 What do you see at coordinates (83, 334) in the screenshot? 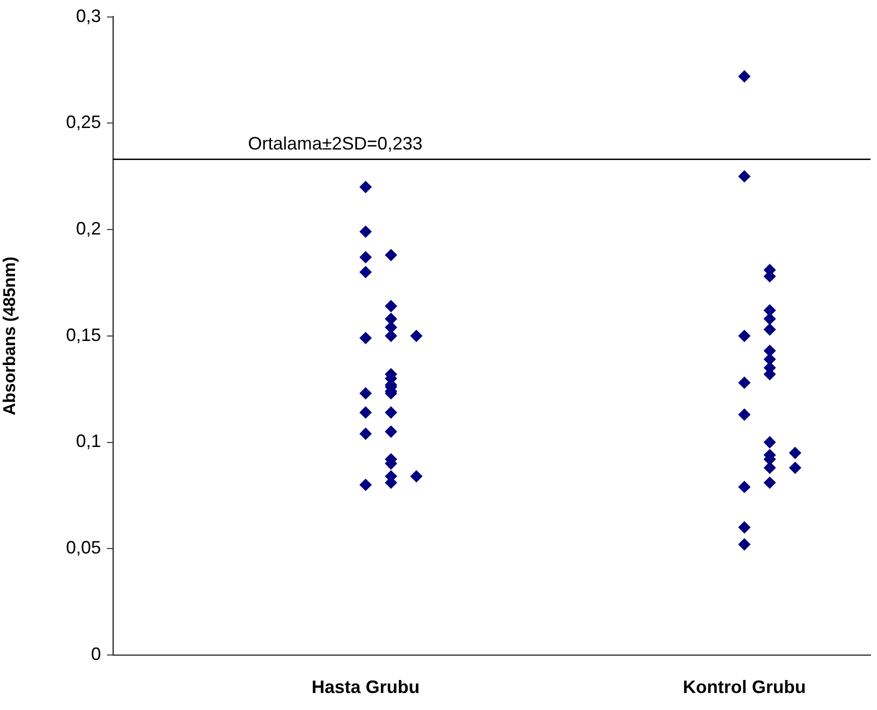
I see `y-tick-label: 0,15` at bounding box center [83, 334].